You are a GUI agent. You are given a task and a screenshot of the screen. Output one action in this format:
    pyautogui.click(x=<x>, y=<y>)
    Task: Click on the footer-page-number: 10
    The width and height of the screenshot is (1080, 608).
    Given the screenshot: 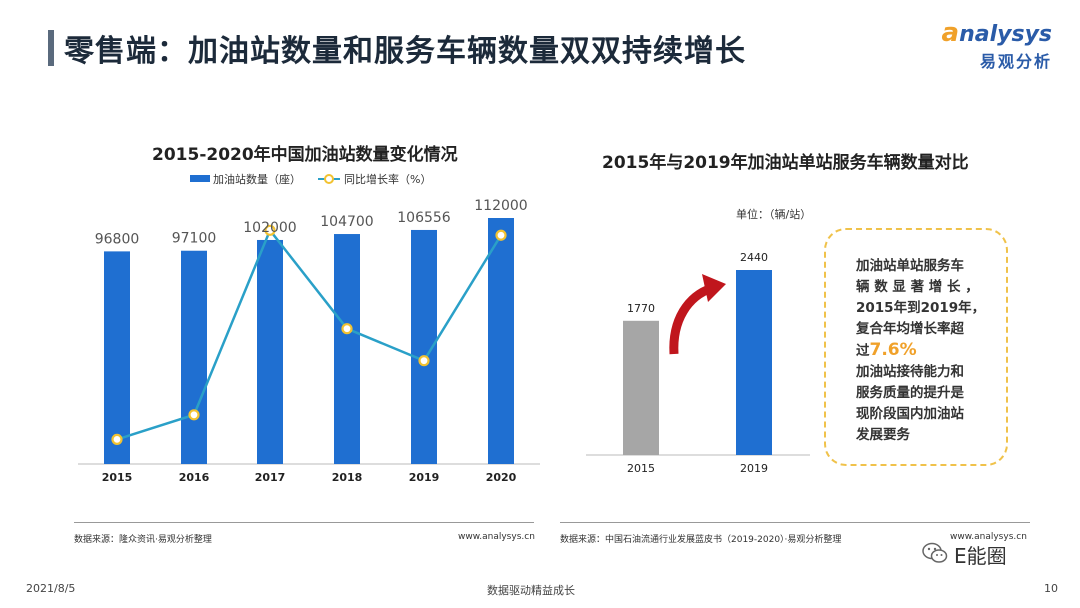 What is the action you would take?
    pyautogui.click(x=1051, y=588)
    